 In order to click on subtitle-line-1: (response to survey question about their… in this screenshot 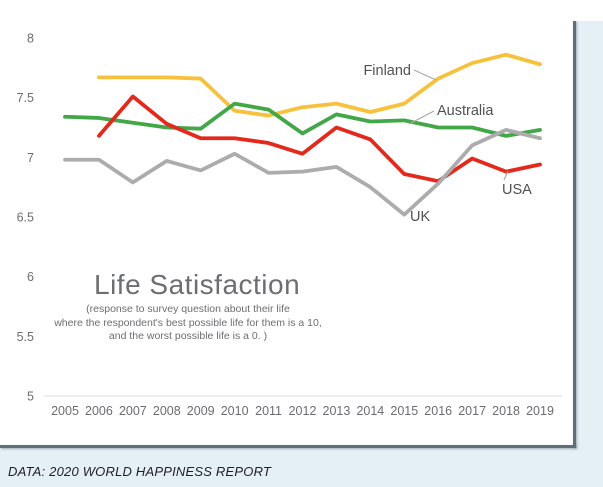, I will do `click(188, 309)`.